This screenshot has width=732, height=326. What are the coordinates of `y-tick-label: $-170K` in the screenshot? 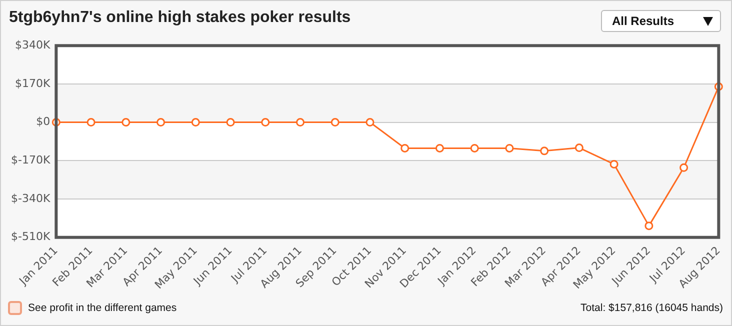 It's located at (30, 159).